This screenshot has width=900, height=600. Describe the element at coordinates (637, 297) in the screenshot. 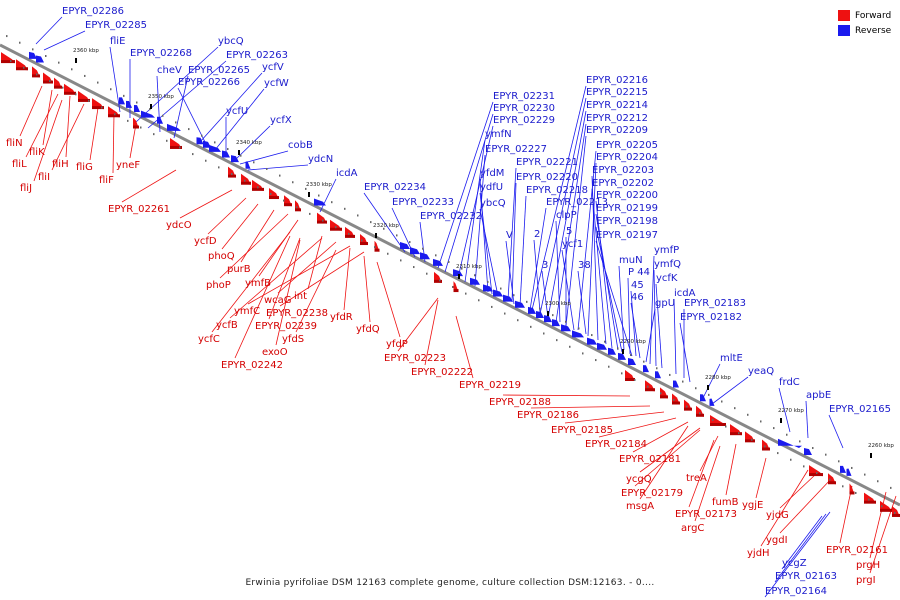

I see `reverse-gene-label: 46` at that location.